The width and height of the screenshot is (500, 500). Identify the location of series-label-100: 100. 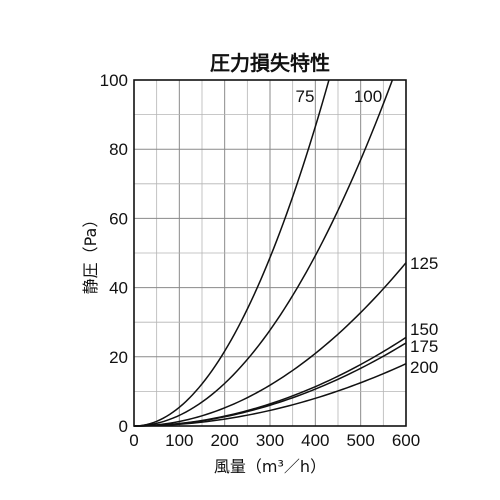
(368, 96).